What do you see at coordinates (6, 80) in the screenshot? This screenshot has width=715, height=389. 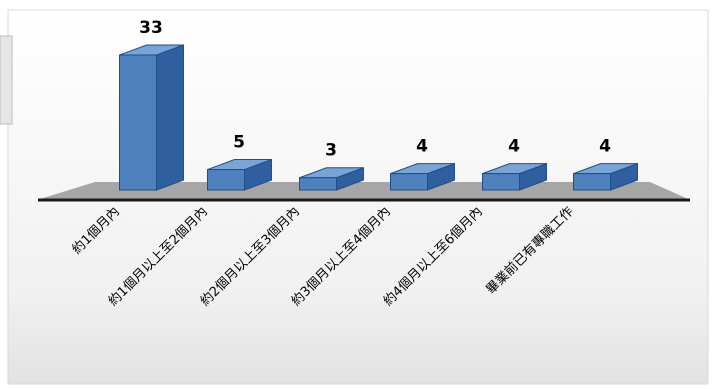 I see `window-edge-tab` at bounding box center [6, 80].